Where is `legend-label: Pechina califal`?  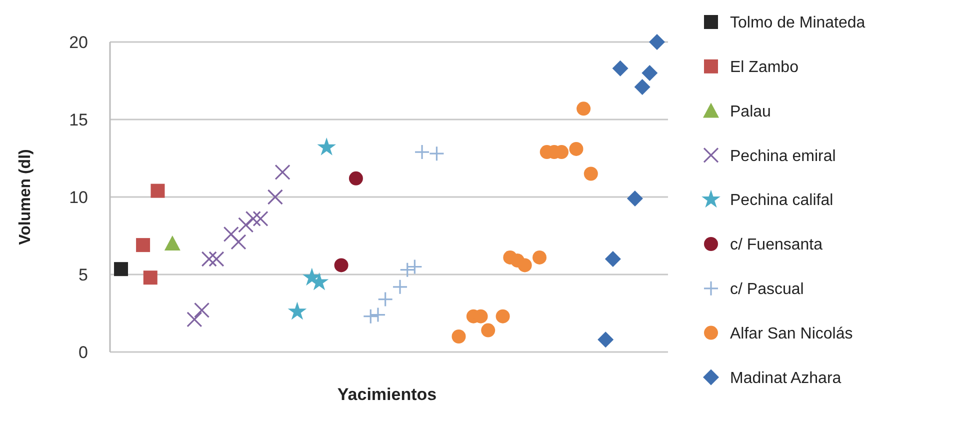 legend-label: Pechina califal is located at coordinates (782, 201).